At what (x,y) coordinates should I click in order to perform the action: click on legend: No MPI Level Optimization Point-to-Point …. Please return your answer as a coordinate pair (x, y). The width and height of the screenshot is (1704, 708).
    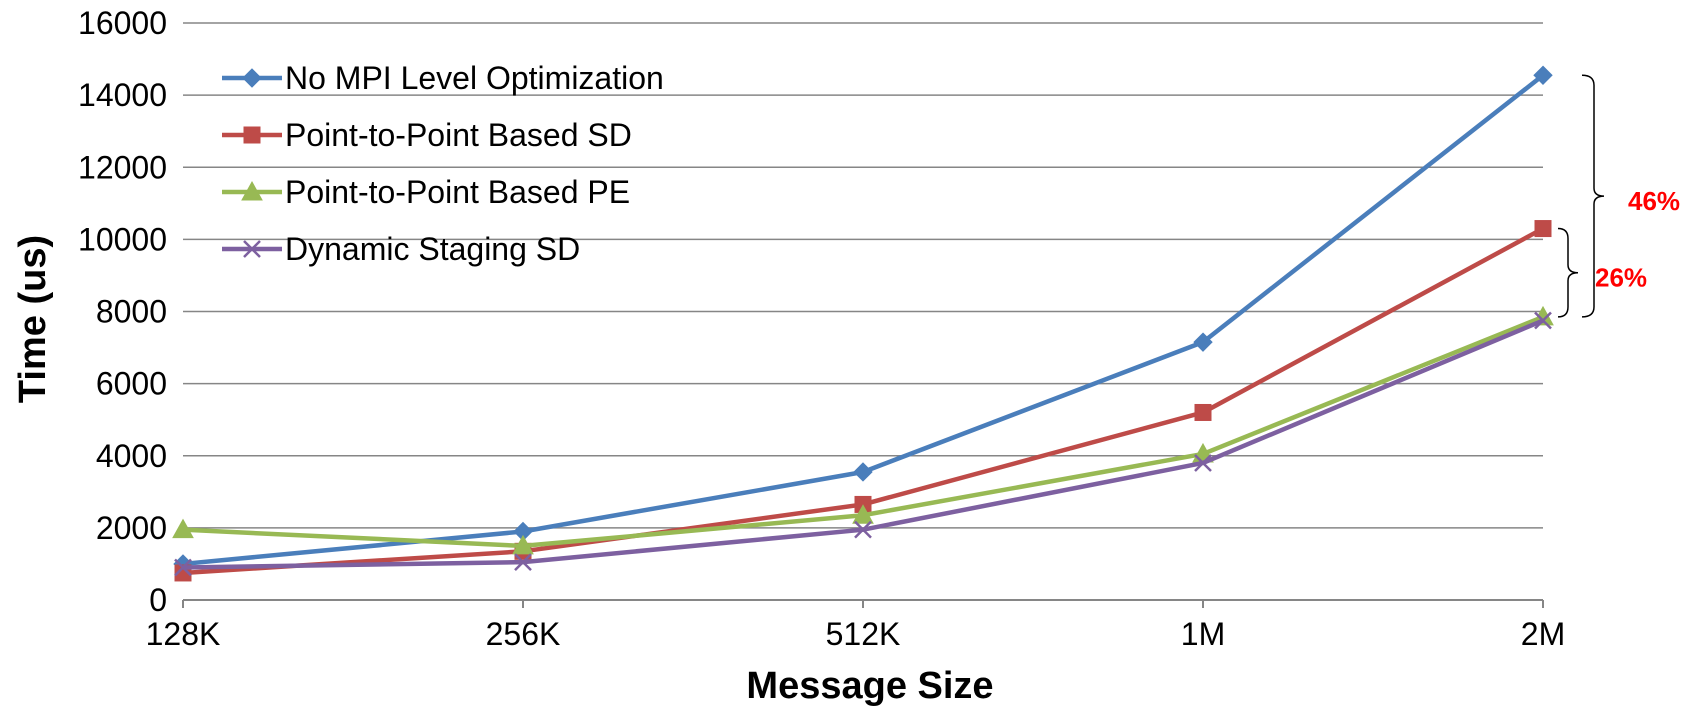
    Looking at the image, I should click on (443, 163).